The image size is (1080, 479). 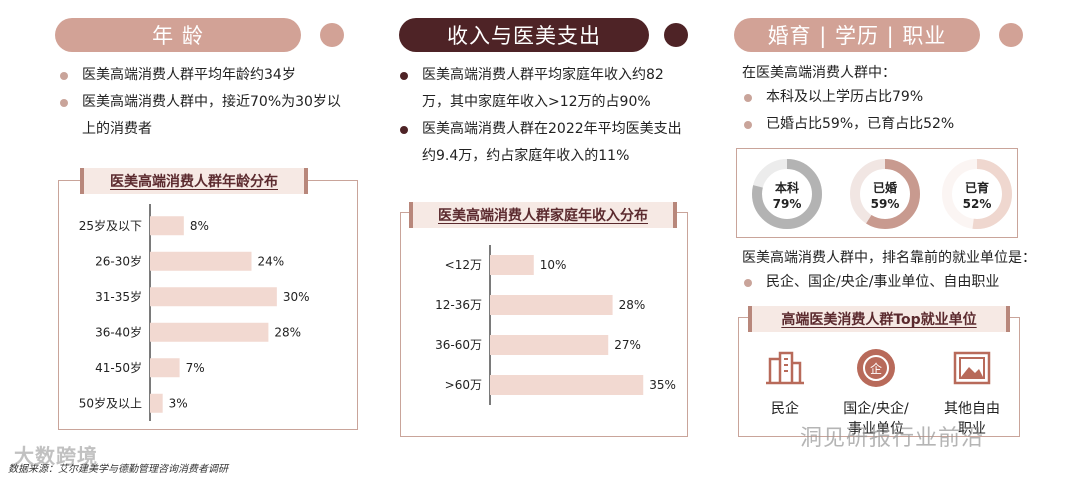 What do you see at coordinates (332, 35) in the screenshot?
I see `age-title-dot` at bounding box center [332, 35].